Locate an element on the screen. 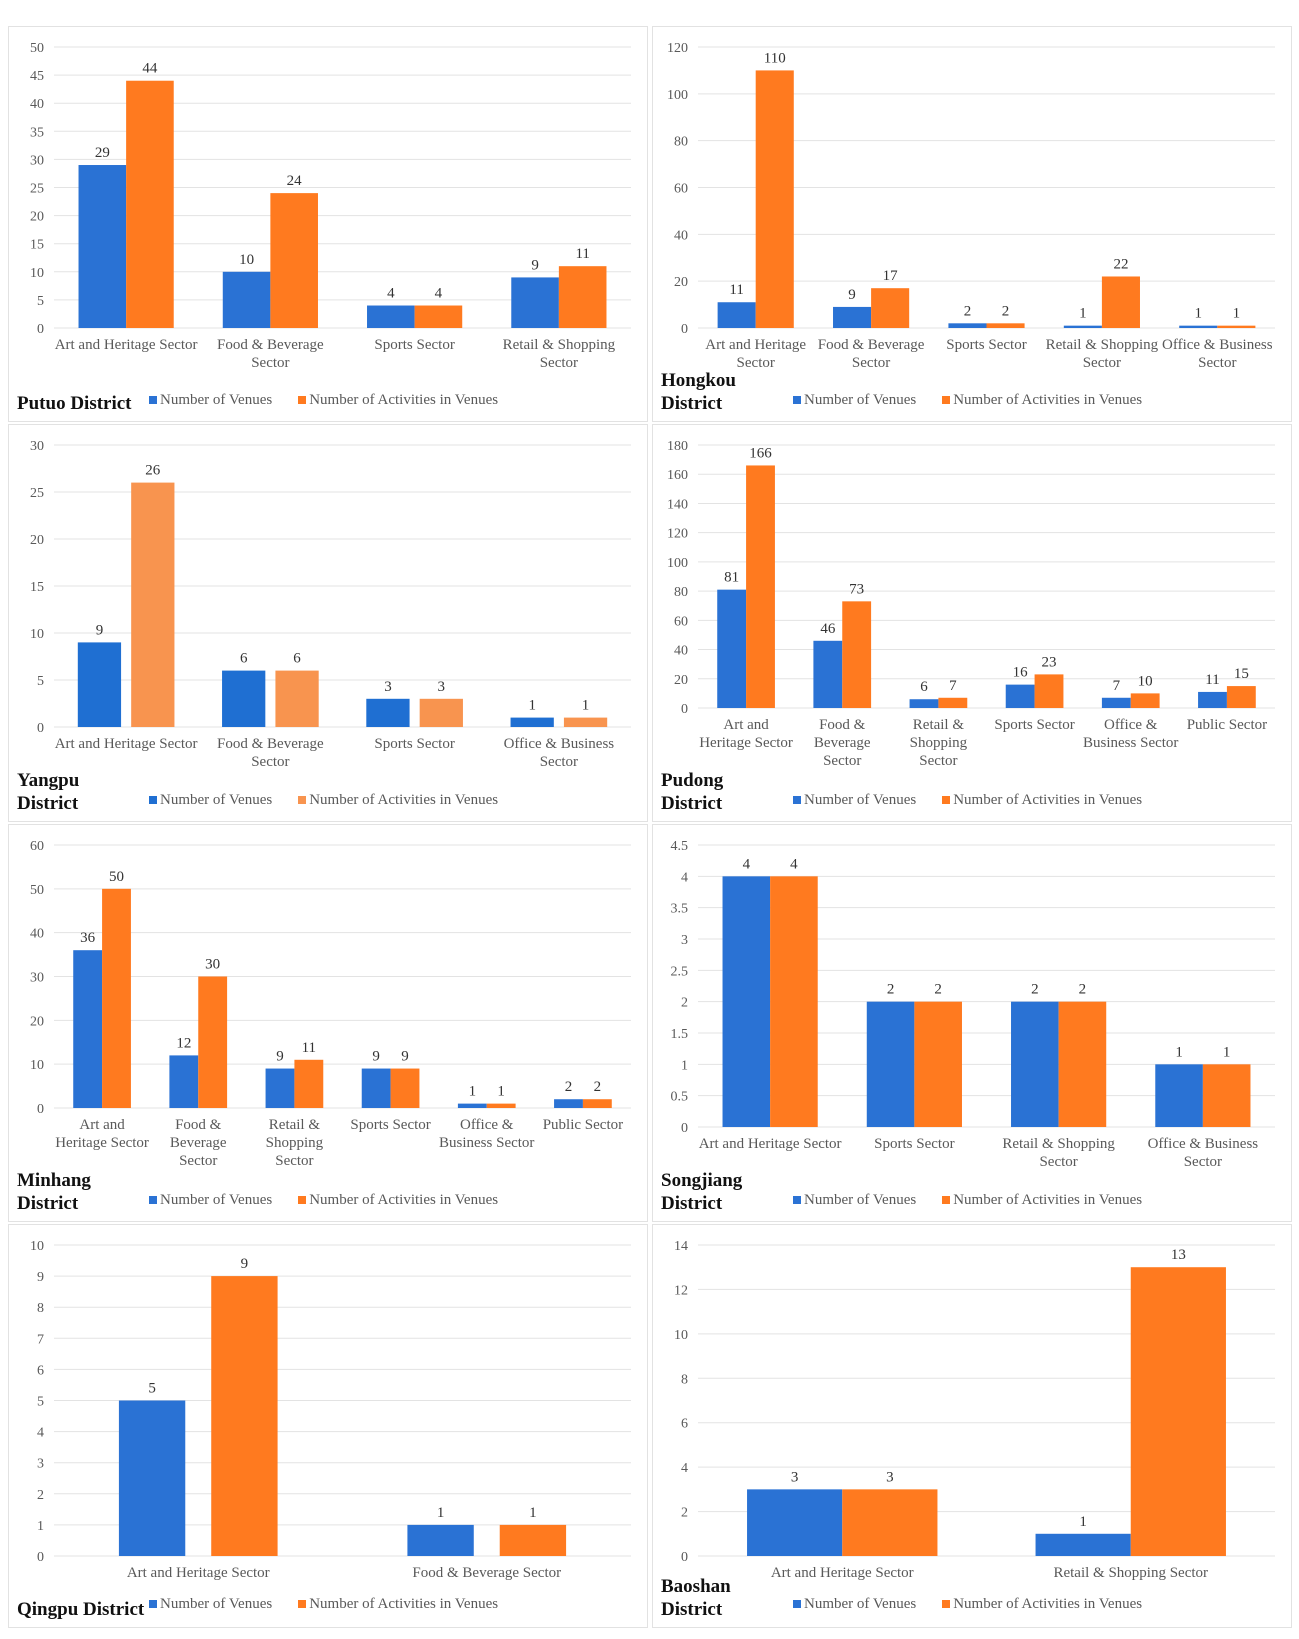  data-label: 13 is located at coordinates (1178, 1255).